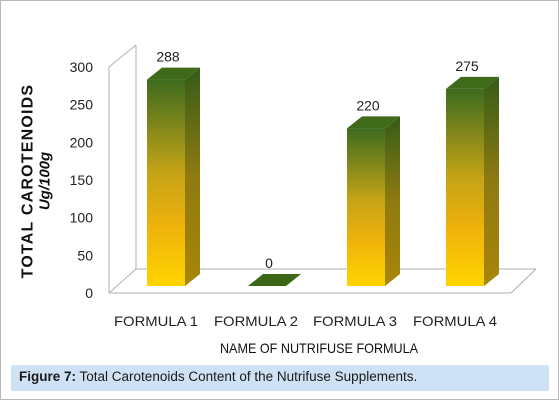  Describe the element at coordinates (455, 321) in the screenshot. I see `x-tick-label: FORMULA 4` at that location.